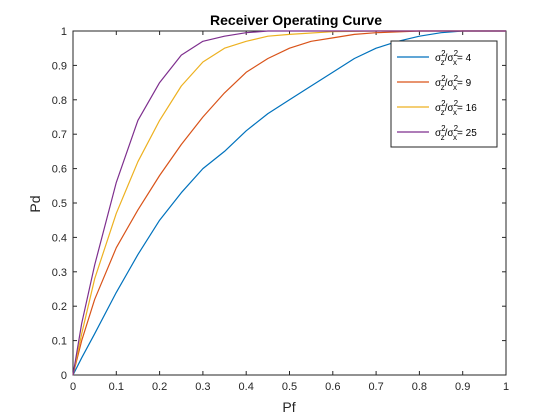 Image resolution: width=560 pixels, height=420 pixels. Describe the element at coordinates (59, 66) in the screenshot. I see `y-tick-label: 0.9` at that location.